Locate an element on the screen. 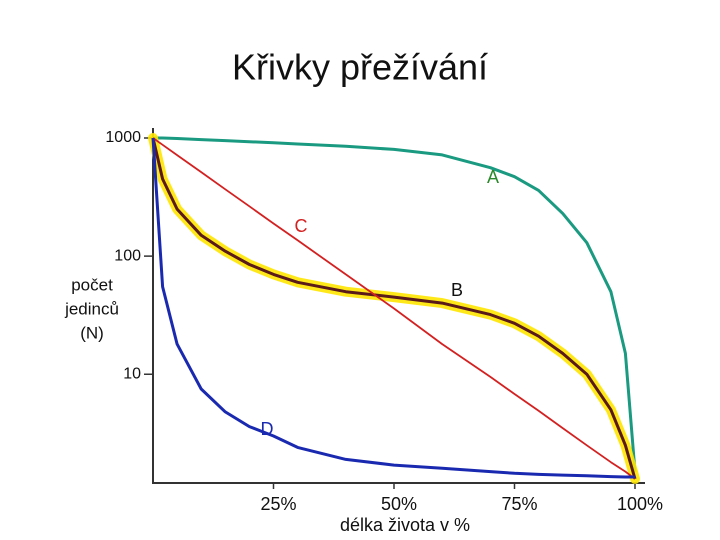 The width and height of the screenshot is (720, 540). x-tick-label: 100% is located at coordinates (640, 504).